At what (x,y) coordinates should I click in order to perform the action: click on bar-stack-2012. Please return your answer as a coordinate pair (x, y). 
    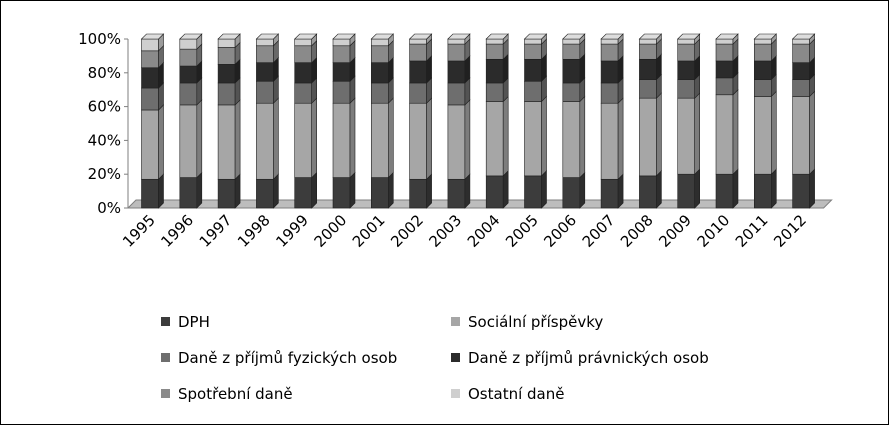
    Looking at the image, I should click on (803, 121).